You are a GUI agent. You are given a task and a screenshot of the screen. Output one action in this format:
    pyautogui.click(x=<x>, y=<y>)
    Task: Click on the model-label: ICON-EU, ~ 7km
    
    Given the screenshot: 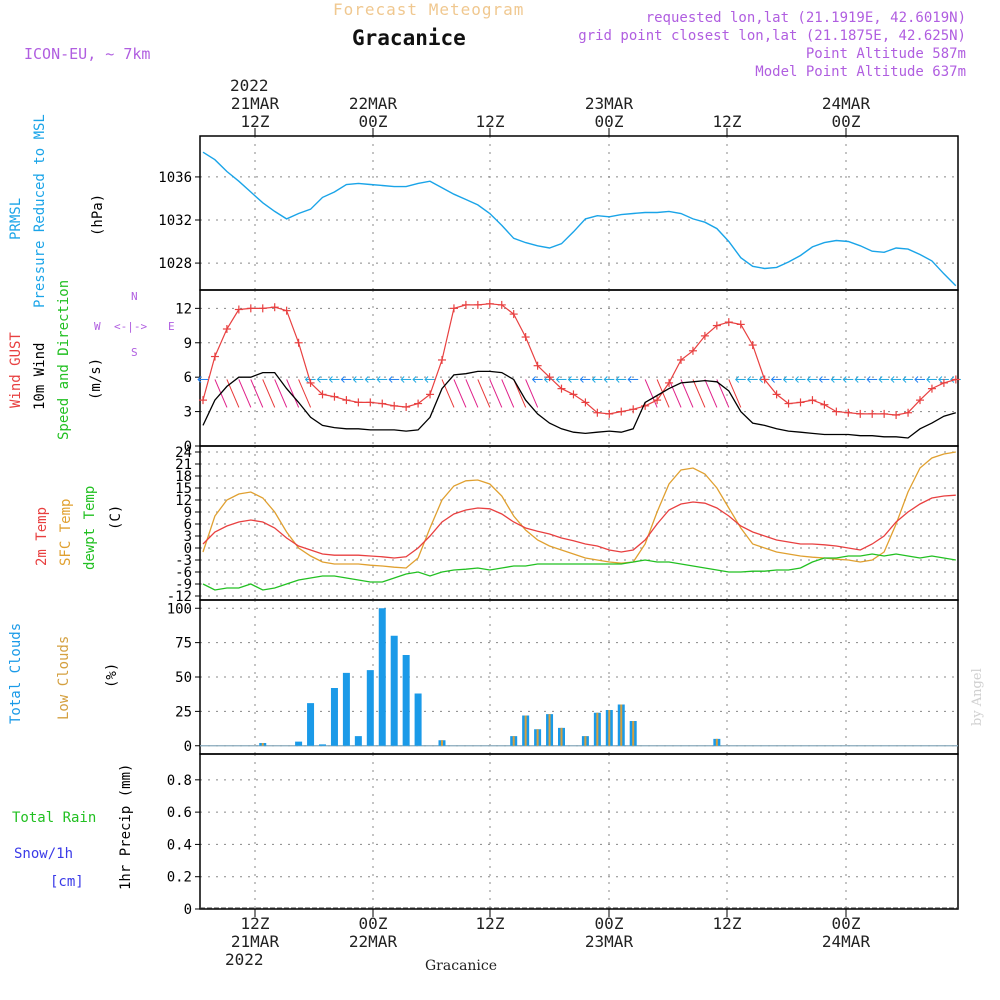 What is the action you would take?
    pyautogui.click(x=87, y=54)
    